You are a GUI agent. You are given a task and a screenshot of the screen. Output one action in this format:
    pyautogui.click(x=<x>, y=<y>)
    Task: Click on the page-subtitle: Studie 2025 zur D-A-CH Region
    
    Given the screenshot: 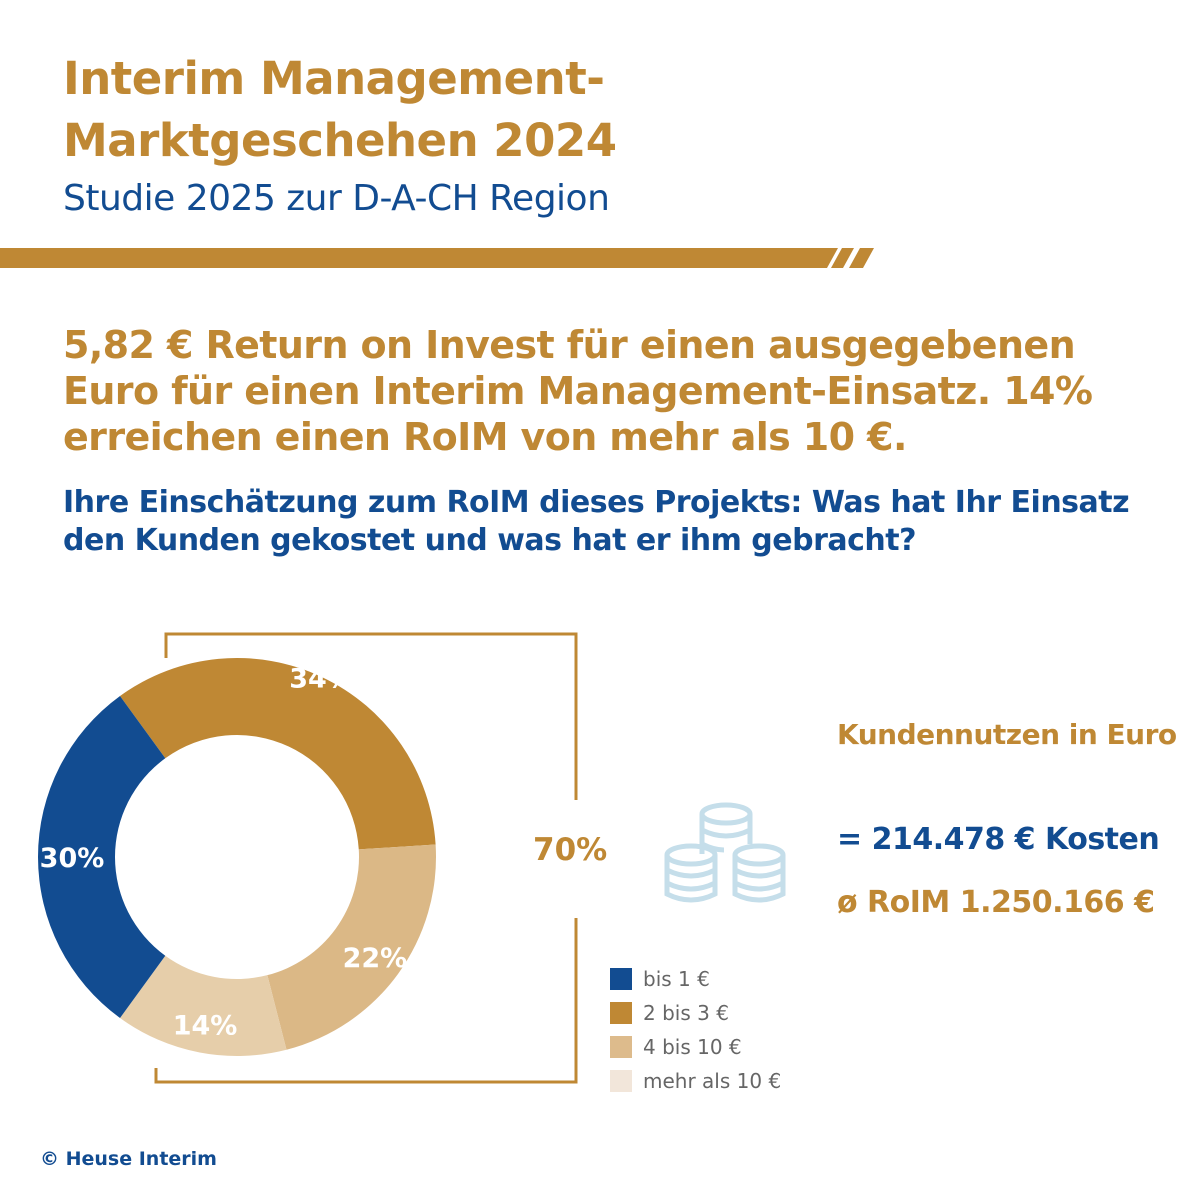 What is the action you would take?
    pyautogui.click(x=336, y=198)
    